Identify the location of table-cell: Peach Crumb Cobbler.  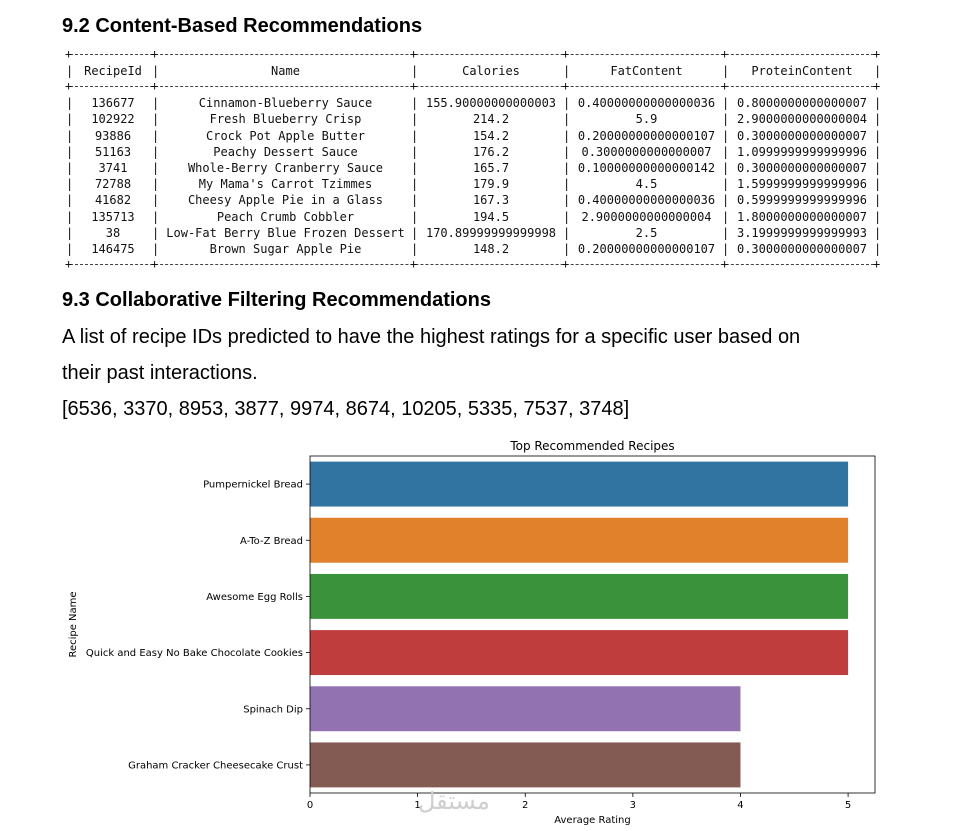
(285, 216).